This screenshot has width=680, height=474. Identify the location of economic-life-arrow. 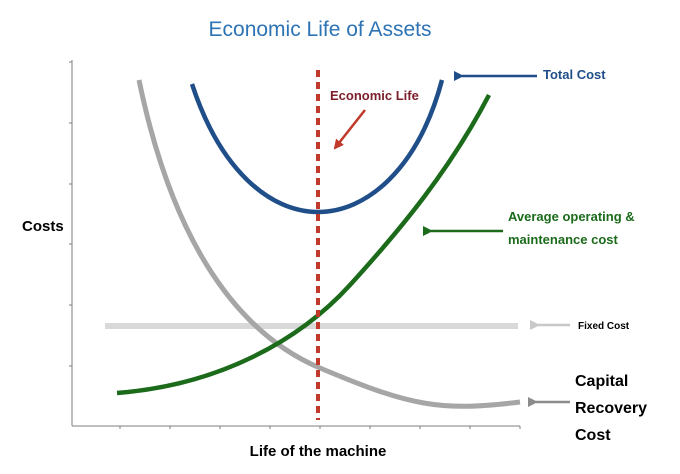
(349, 129).